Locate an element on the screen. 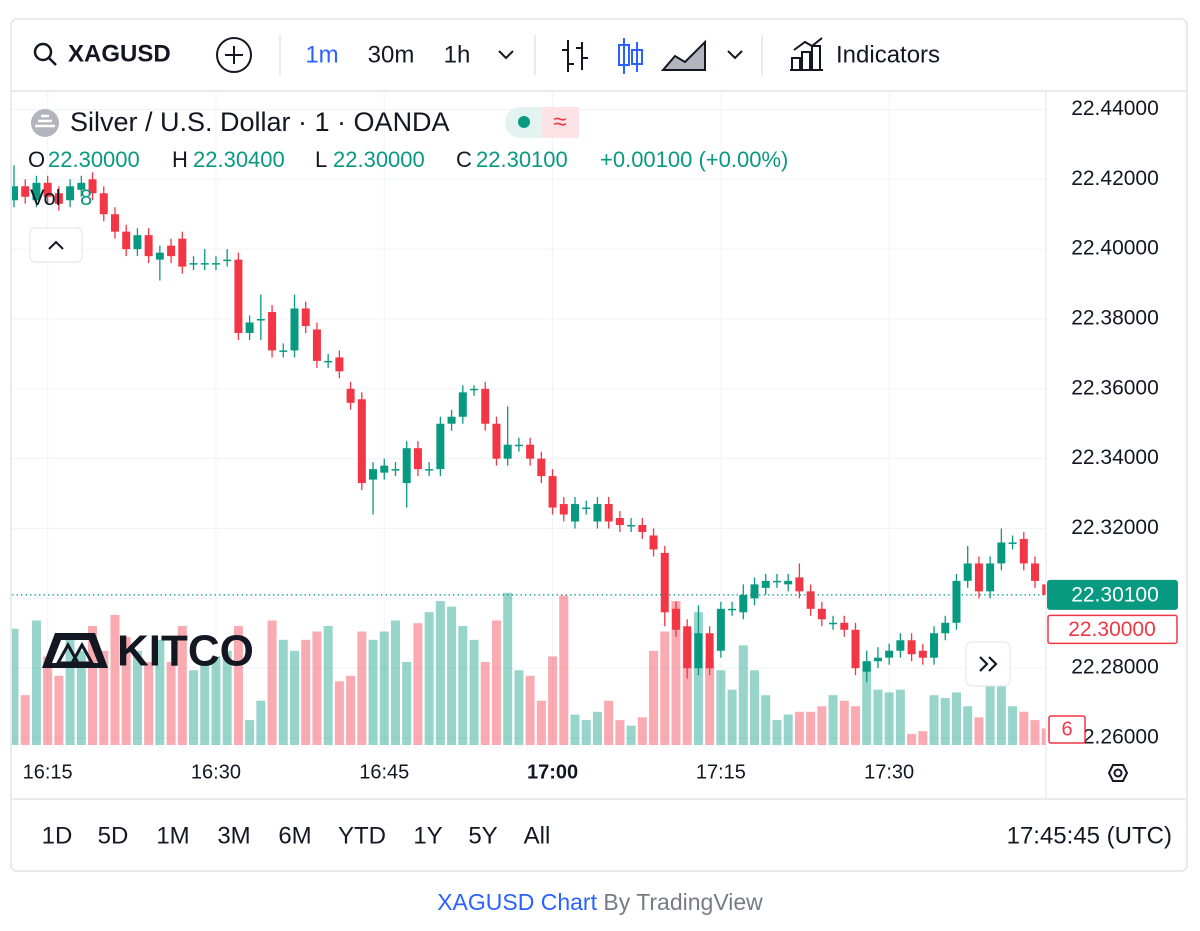 The height and width of the screenshot is (931, 1200). bid-price-tag is located at coordinates (1112, 629).